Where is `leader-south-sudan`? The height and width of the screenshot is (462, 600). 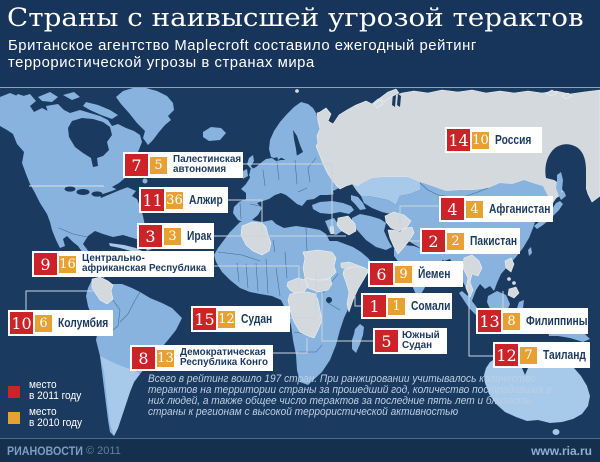
leader-south-sudan is located at coordinates (347, 315).